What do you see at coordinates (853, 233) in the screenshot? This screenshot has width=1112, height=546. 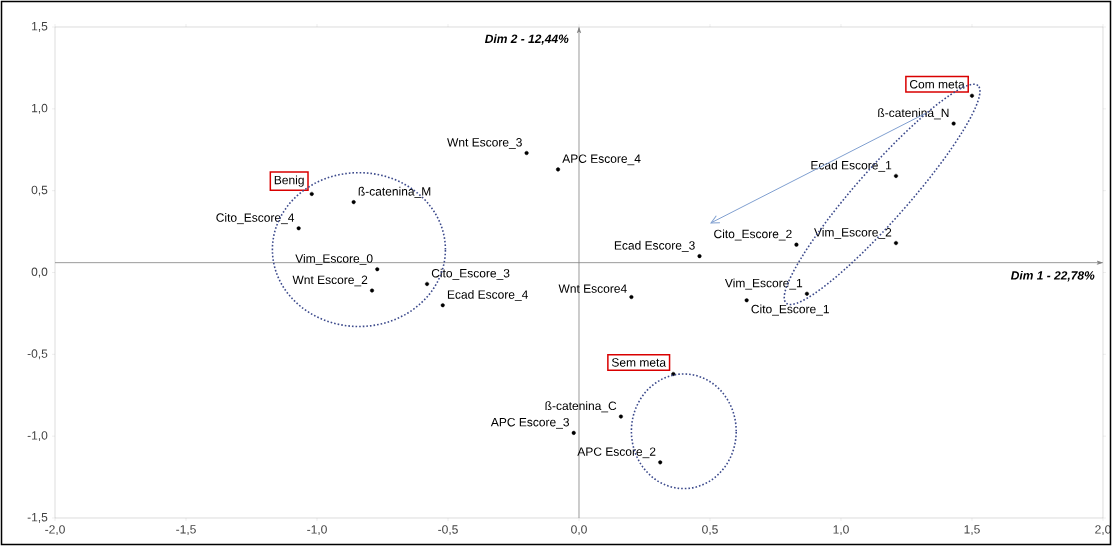 I see `annotation: Vim_Escore_2` at bounding box center [853, 233].